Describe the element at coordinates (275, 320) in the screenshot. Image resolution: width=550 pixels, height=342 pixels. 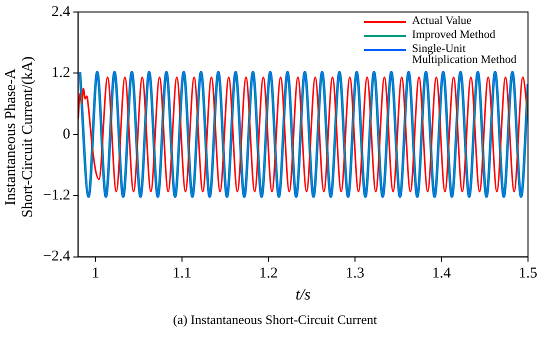
I see `text: (a) Instantaneous Short-Circuit Current` at that location.